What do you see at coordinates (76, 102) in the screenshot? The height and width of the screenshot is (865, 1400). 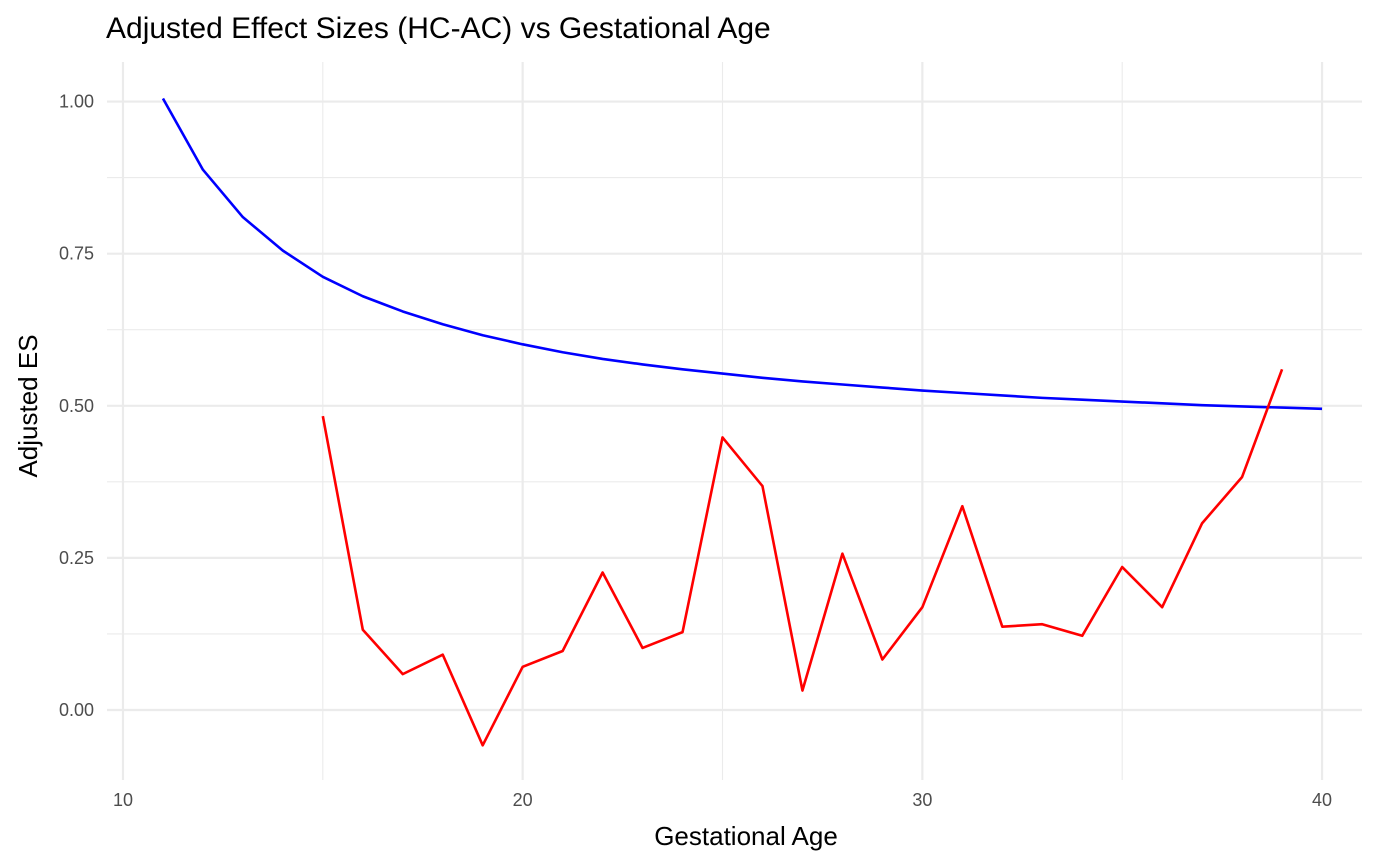 I see `y-tick-label: 1.00` at bounding box center [76, 102].